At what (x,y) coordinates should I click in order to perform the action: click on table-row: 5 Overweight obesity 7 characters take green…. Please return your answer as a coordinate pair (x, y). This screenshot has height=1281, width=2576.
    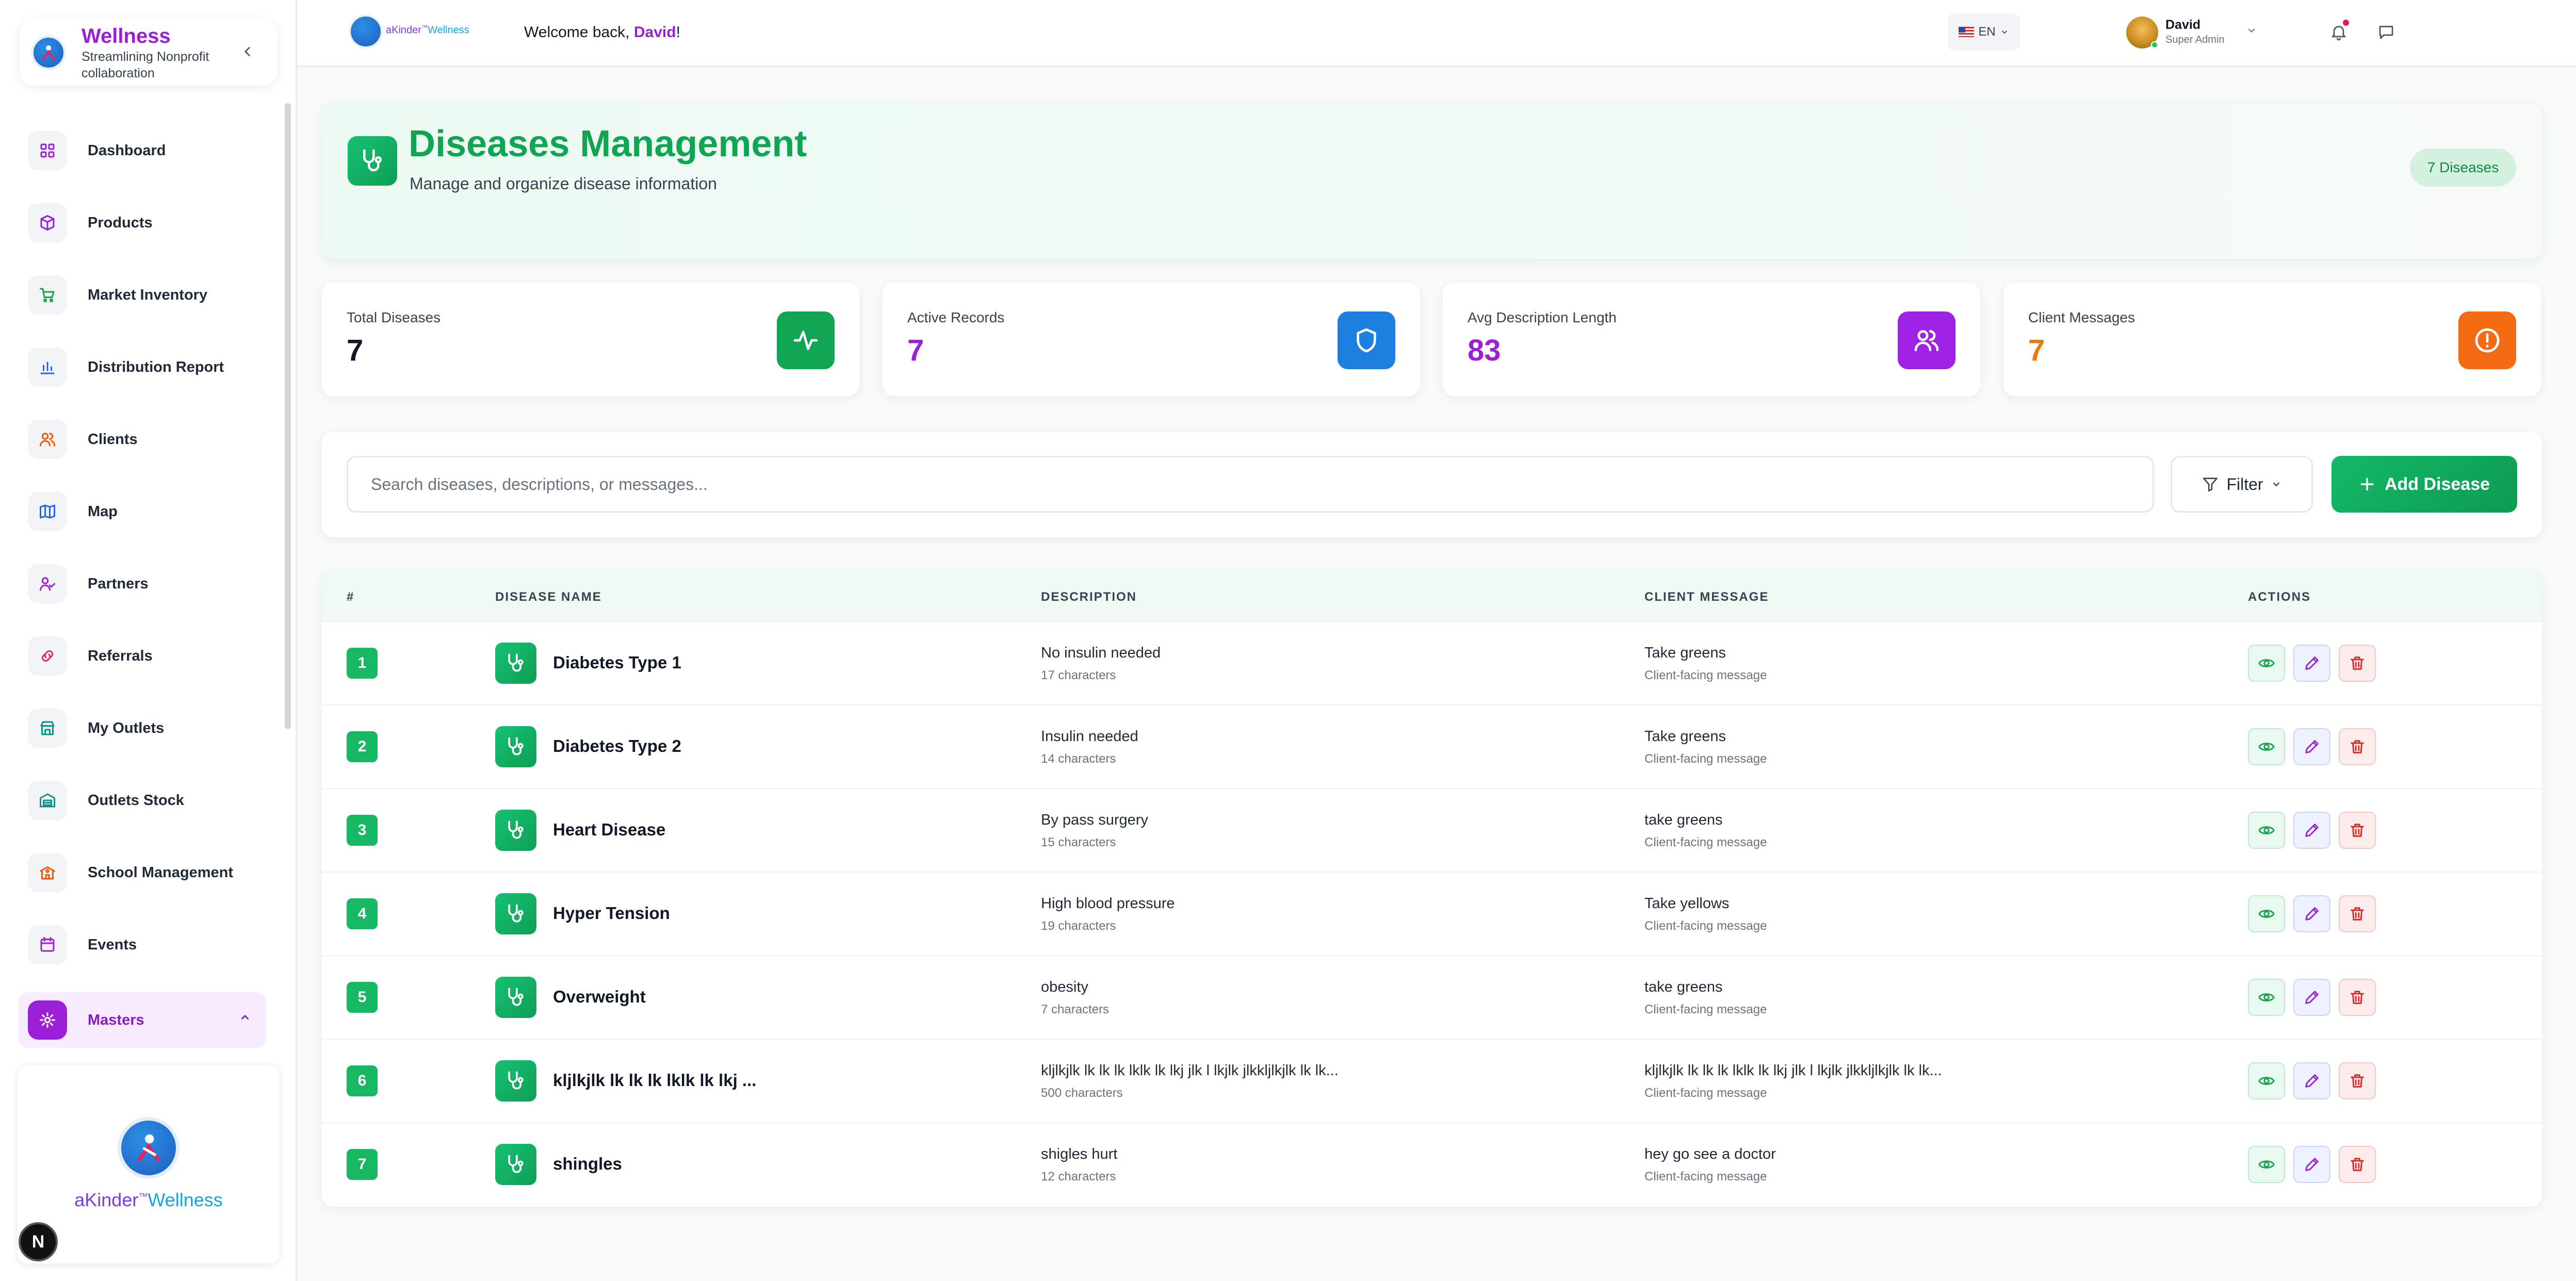
    Looking at the image, I should click on (1432, 997).